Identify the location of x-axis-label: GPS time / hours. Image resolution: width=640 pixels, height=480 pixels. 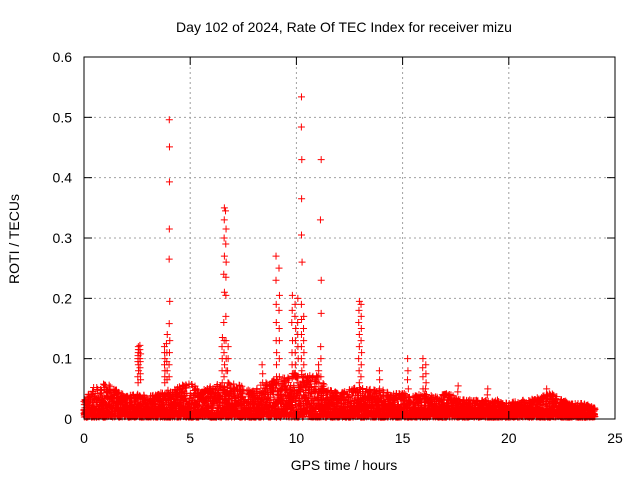
(344, 465).